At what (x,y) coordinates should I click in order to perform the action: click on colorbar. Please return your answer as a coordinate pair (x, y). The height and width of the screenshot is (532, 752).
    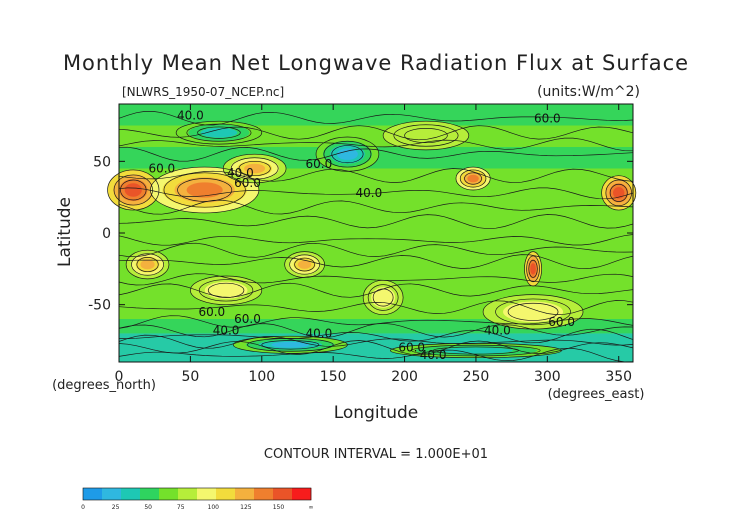
    Looking at the image, I should click on (197, 494).